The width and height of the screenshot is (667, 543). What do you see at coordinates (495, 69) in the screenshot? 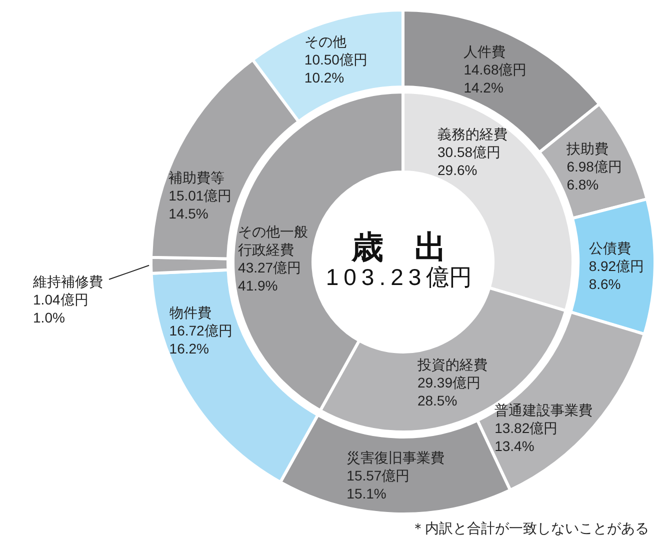
I see `label: 人件費 14.68億円 14.2%` at bounding box center [495, 69].